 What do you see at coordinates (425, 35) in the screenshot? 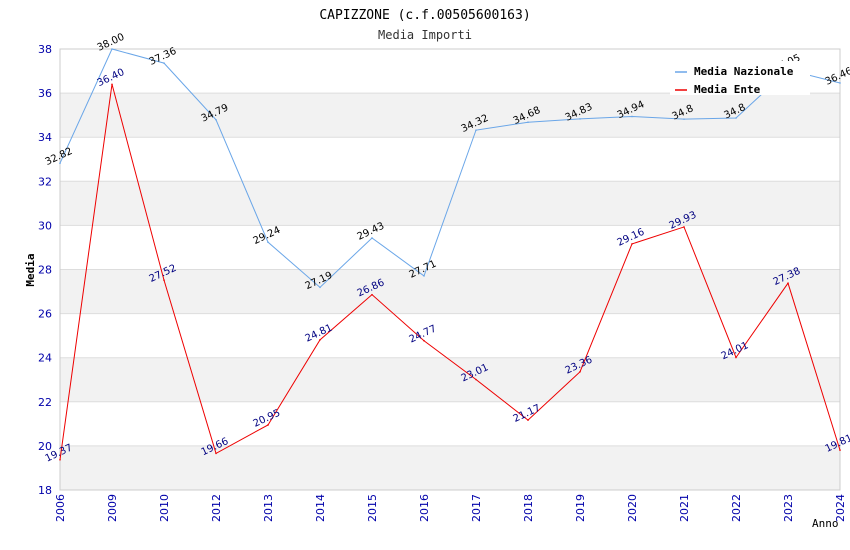
I see `chart-subtitle: Media Importi` at bounding box center [425, 35].